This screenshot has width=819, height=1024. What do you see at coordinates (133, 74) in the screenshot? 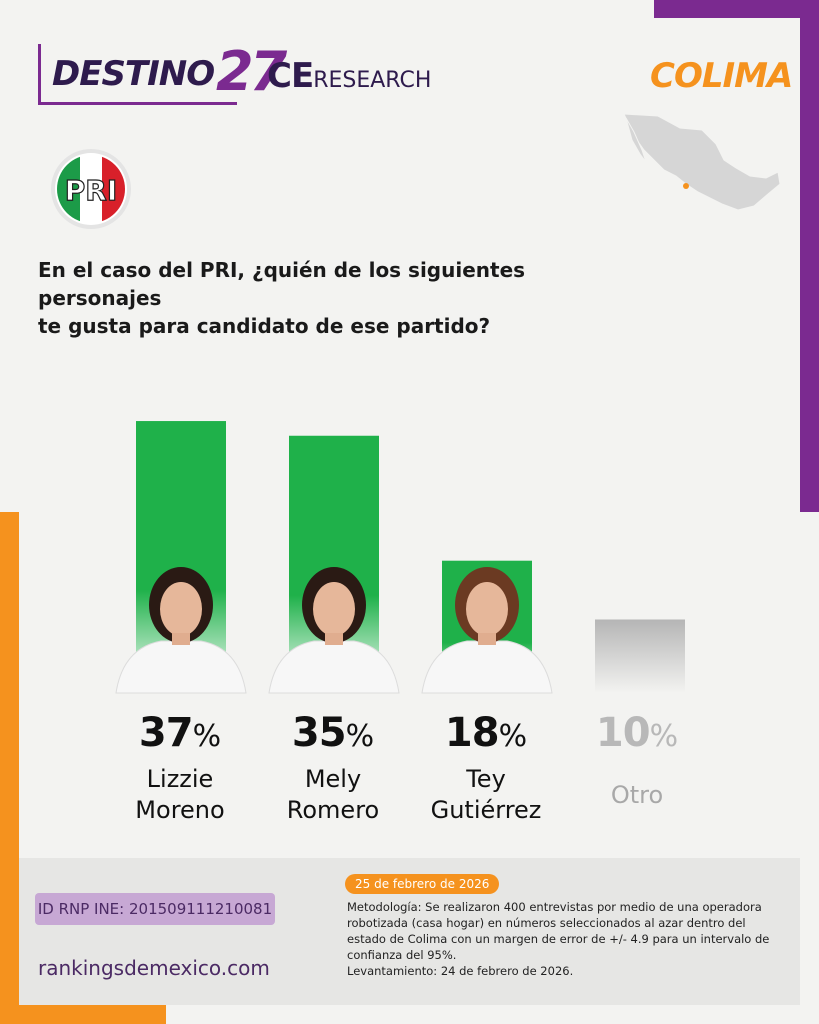
I see `logo-destino-word: DESTINO` at bounding box center [133, 74].